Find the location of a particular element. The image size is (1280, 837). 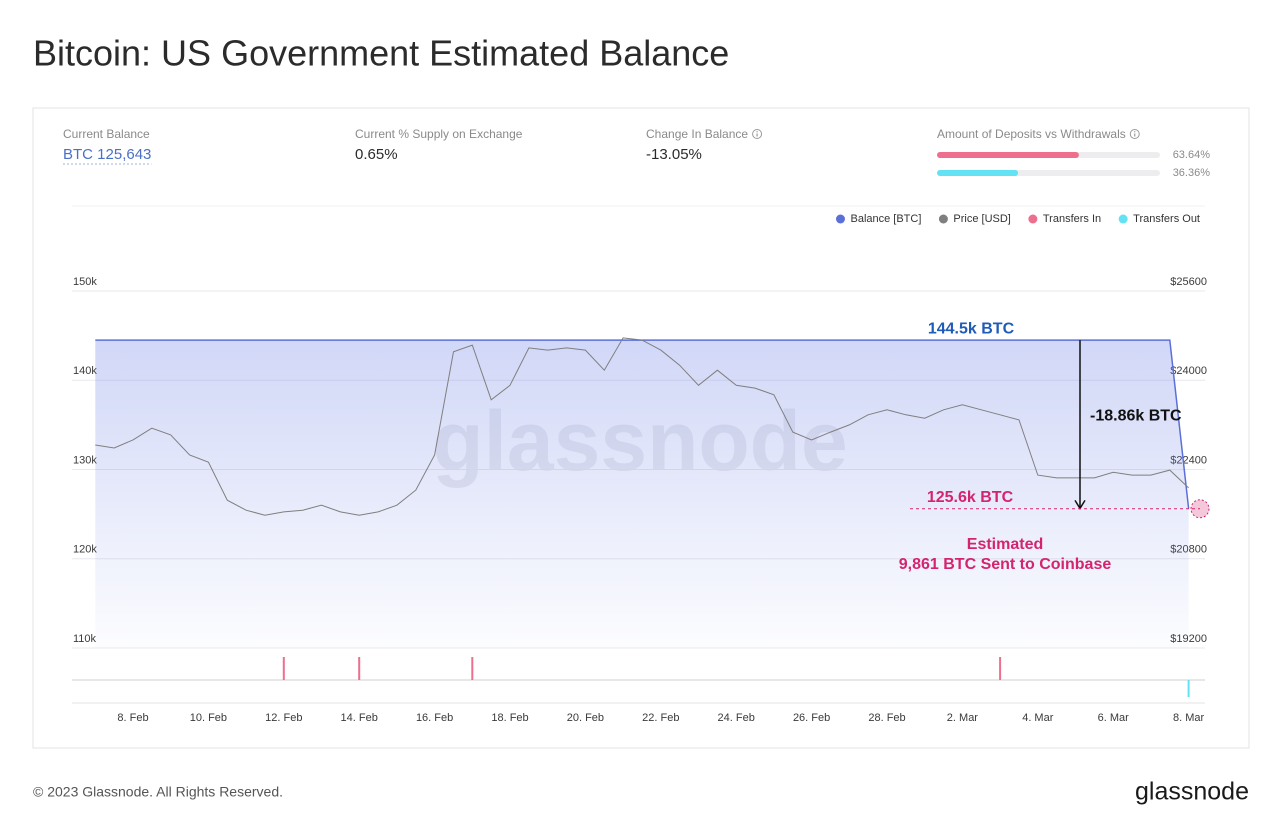

y2-tick-label: $24000 is located at coordinates (1188, 371).